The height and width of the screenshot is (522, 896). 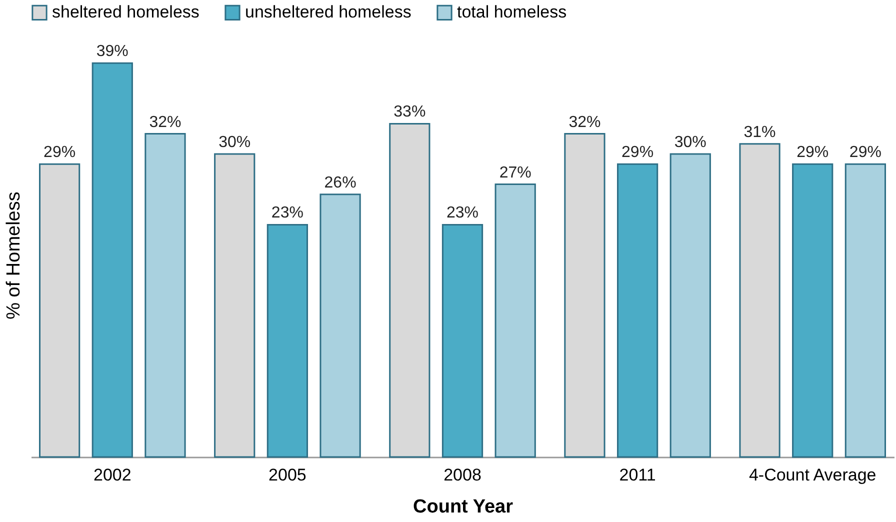 What do you see at coordinates (637, 475) in the screenshot?
I see `x-tick-label: 2011` at bounding box center [637, 475].